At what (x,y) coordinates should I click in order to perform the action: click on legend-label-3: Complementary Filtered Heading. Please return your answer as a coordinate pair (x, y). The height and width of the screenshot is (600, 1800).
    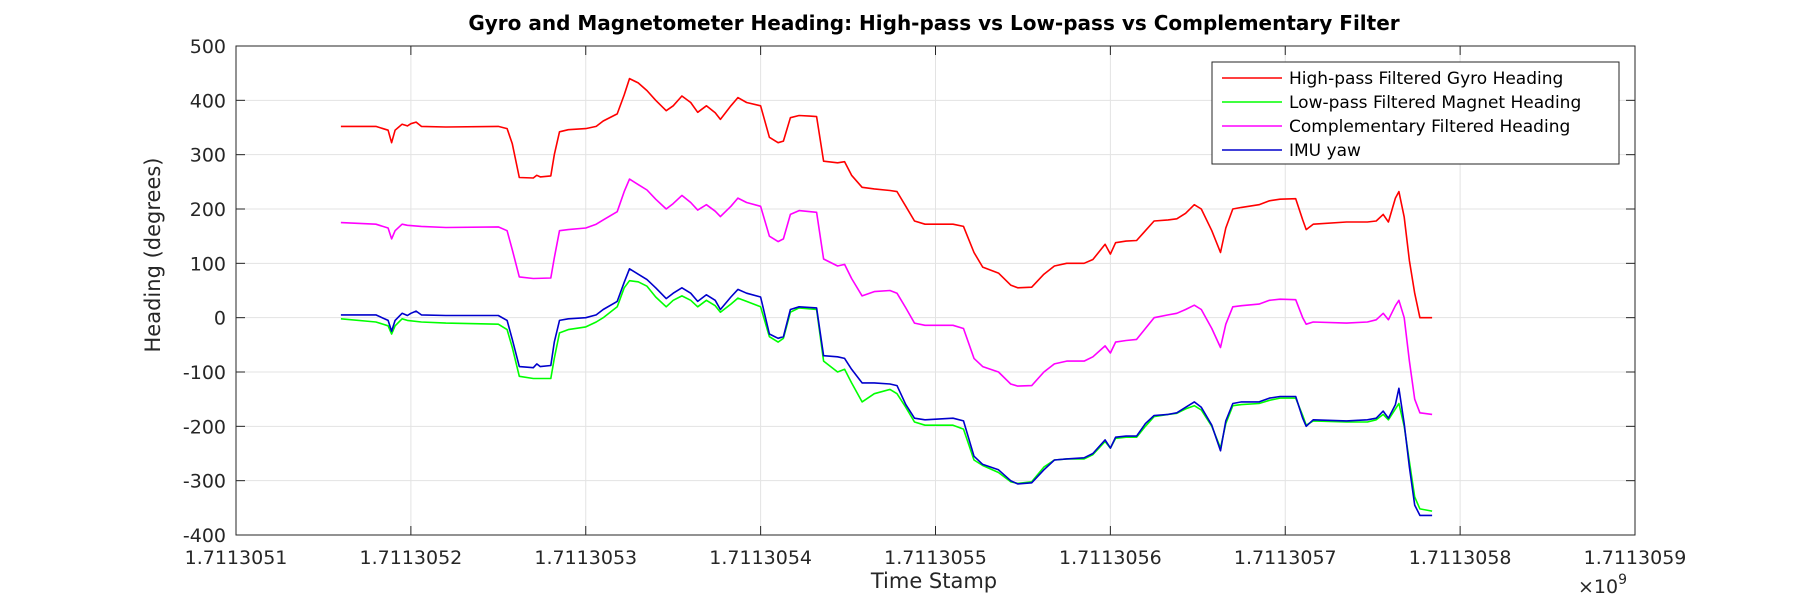
    Looking at the image, I should click on (1429, 127).